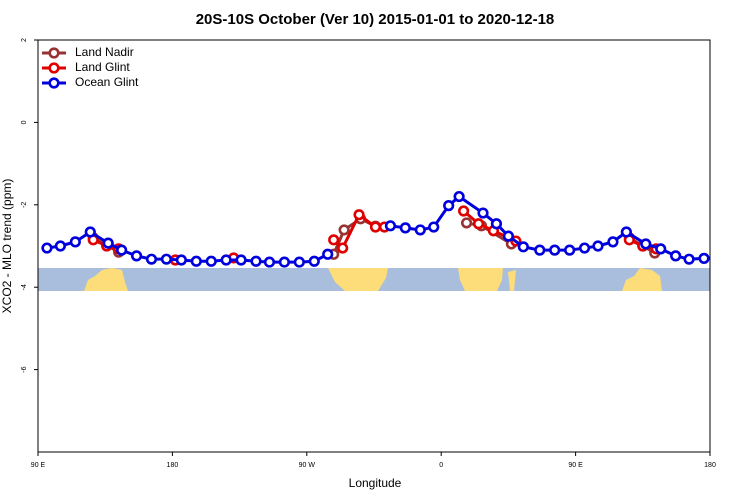 This screenshot has width=750, height=500. Describe the element at coordinates (24, 369) in the screenshot. I see `y-tick-label: -6` at that location.